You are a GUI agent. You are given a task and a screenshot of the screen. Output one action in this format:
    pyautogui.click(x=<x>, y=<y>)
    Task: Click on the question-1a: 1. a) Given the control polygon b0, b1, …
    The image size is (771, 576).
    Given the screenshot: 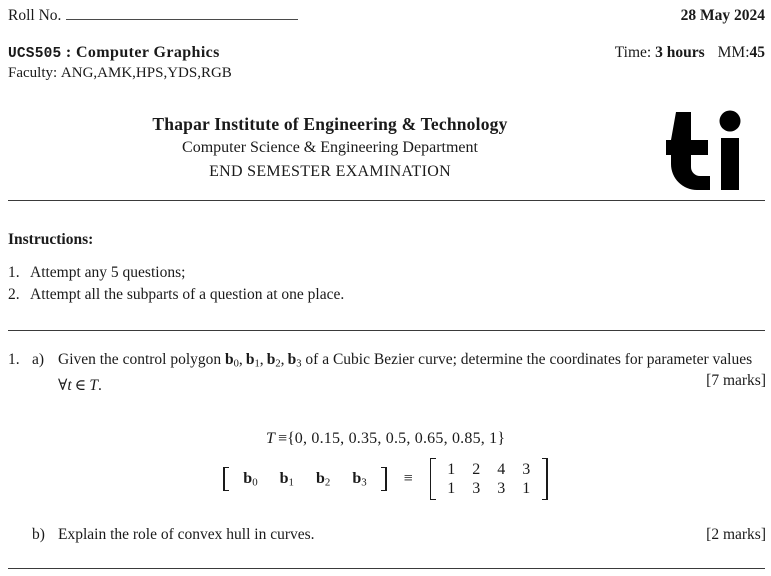 What is the action you would take?
    pyautogui.click(x=387, y=372)
    